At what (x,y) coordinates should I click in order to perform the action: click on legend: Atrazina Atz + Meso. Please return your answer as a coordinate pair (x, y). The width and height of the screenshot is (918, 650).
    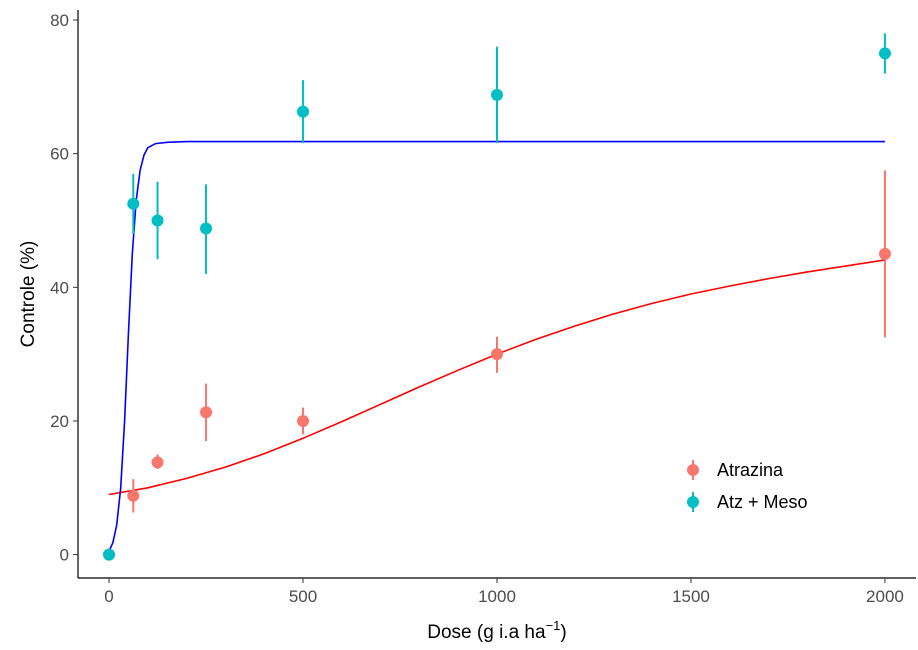
    Looking at the image, I should click on (747, 486).